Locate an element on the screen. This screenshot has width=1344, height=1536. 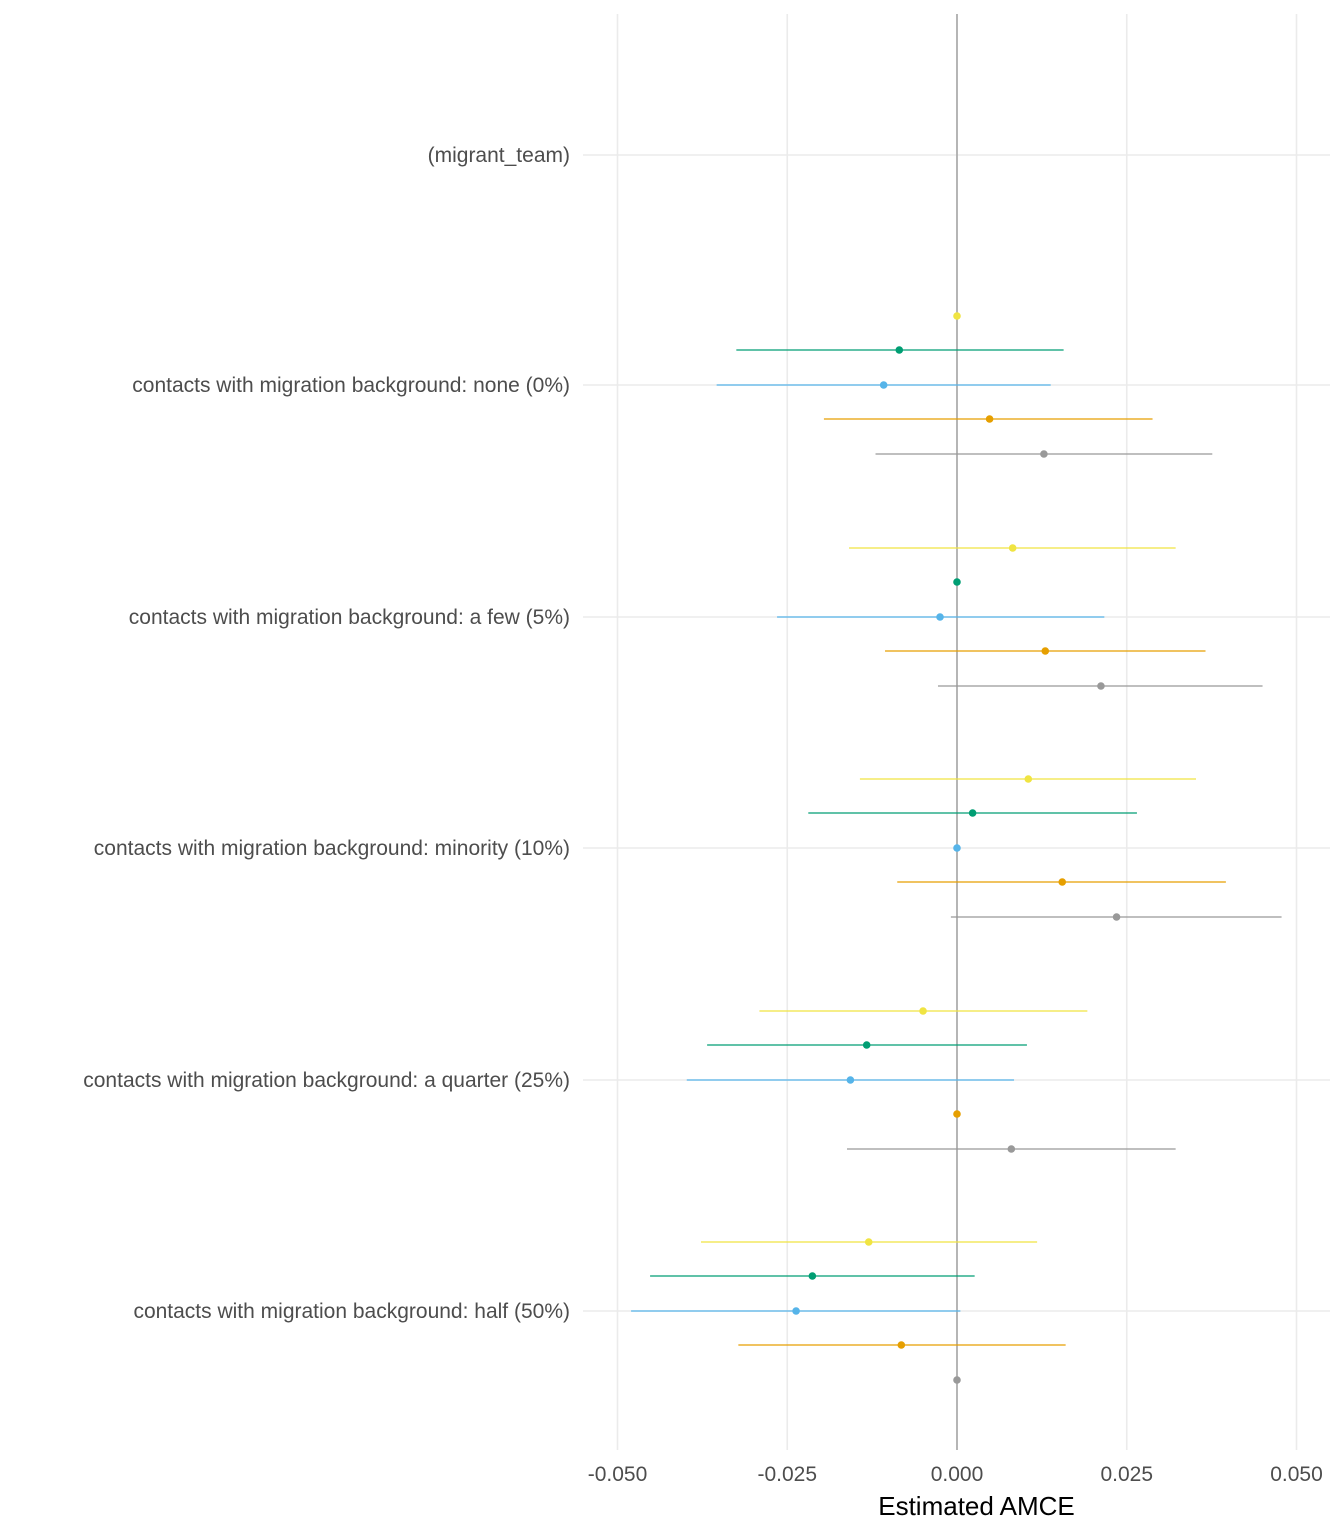
x-tick-label: -0.025 is located at coordinates (787, 1474).